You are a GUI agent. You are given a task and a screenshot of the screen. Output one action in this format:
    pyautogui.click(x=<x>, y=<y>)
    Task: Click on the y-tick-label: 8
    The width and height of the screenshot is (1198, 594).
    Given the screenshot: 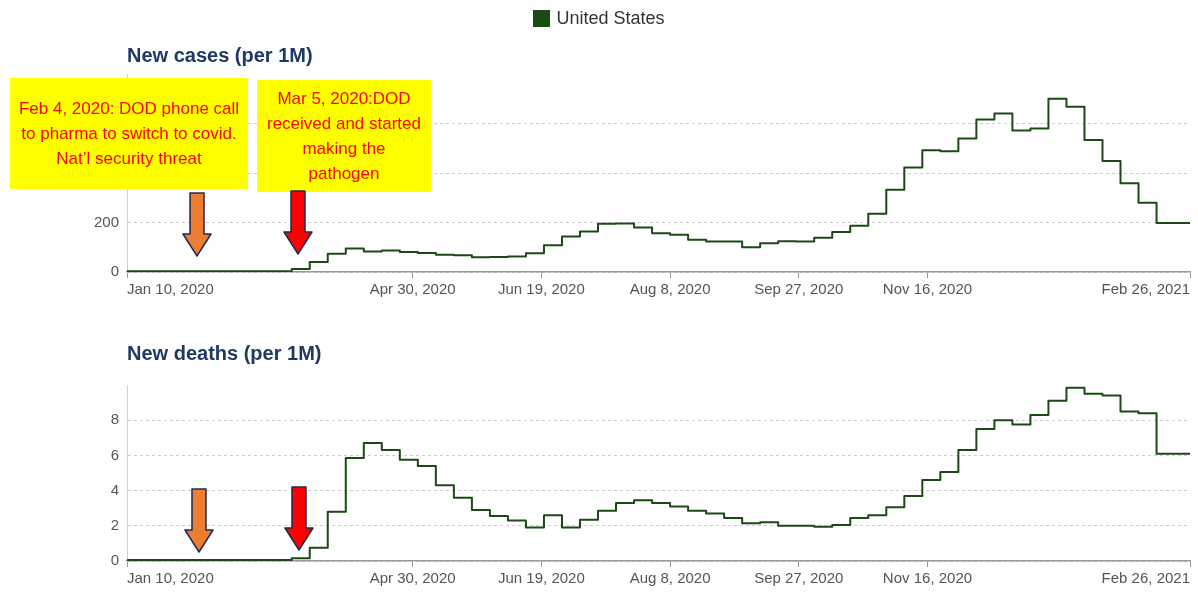 What is the action you would take?
    pyautogui.click(x=114, y=419)
    